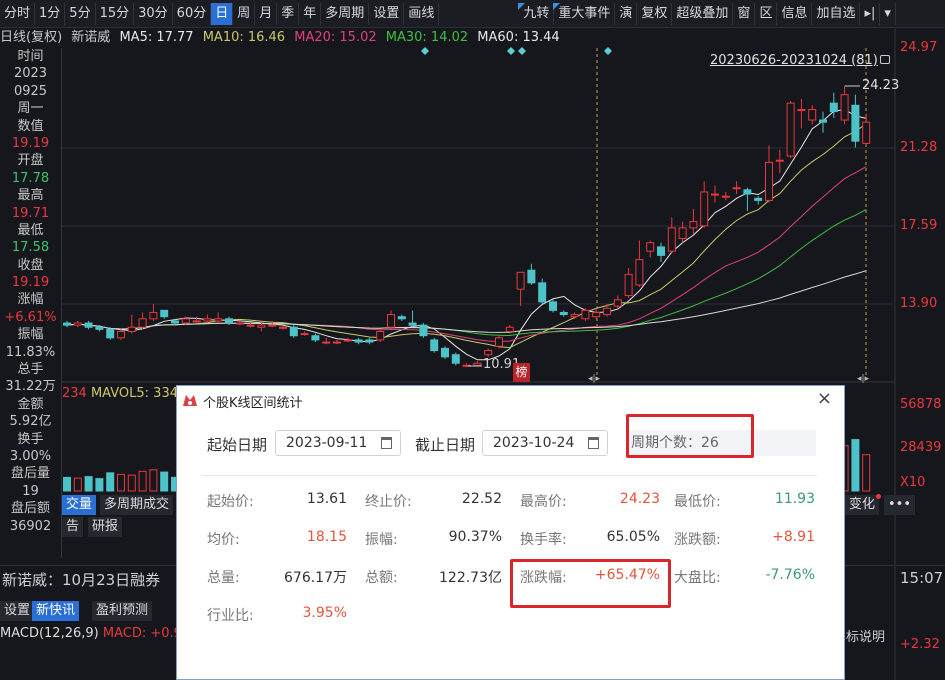  Describe the element at coordinates (266, 13) in the screenshot. I see `tab-period-8: 月` at that location.